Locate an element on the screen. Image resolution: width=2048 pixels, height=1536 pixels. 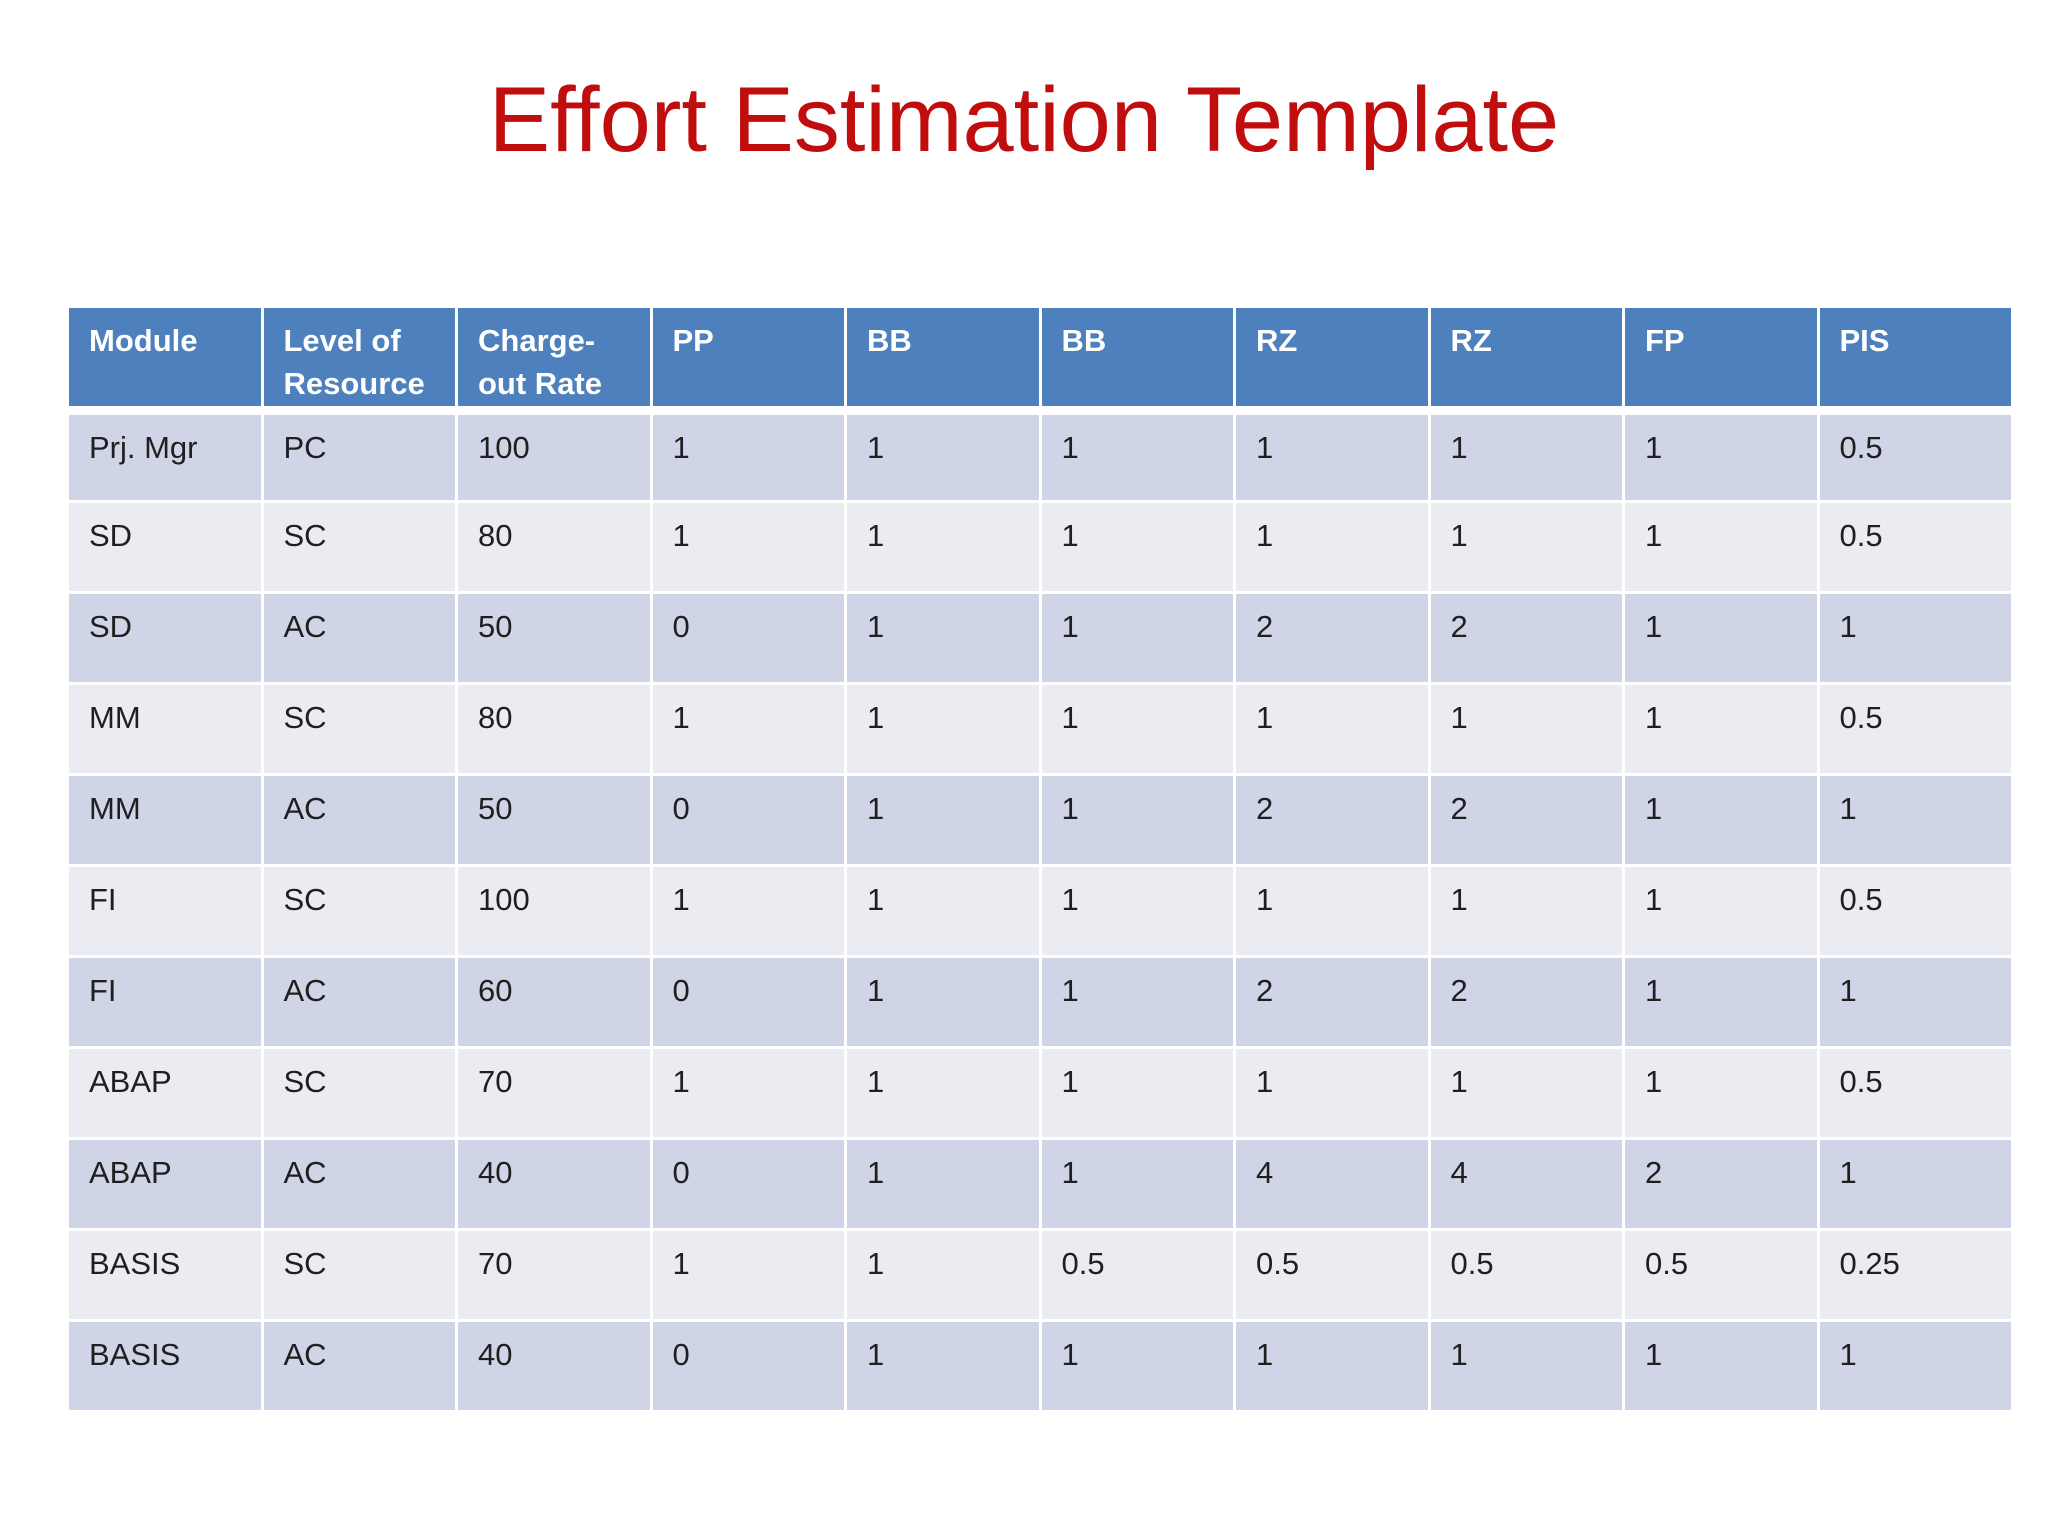
table-row: BASIS SC 70 1 1 0.5 0.5 0.5 0.5 0.25 is located at coordinates (1040, 1274).